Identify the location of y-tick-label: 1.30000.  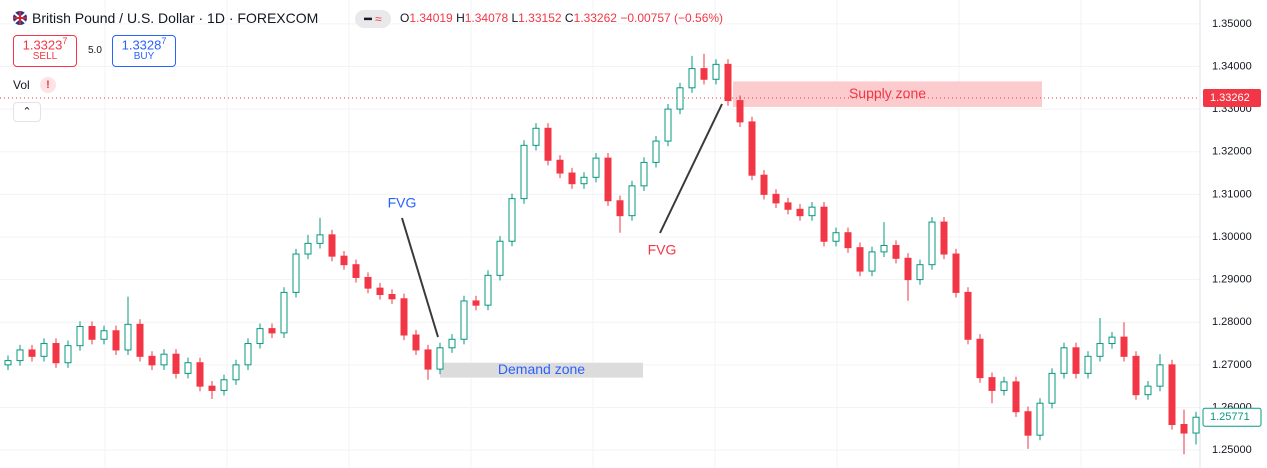
(1232, 237).